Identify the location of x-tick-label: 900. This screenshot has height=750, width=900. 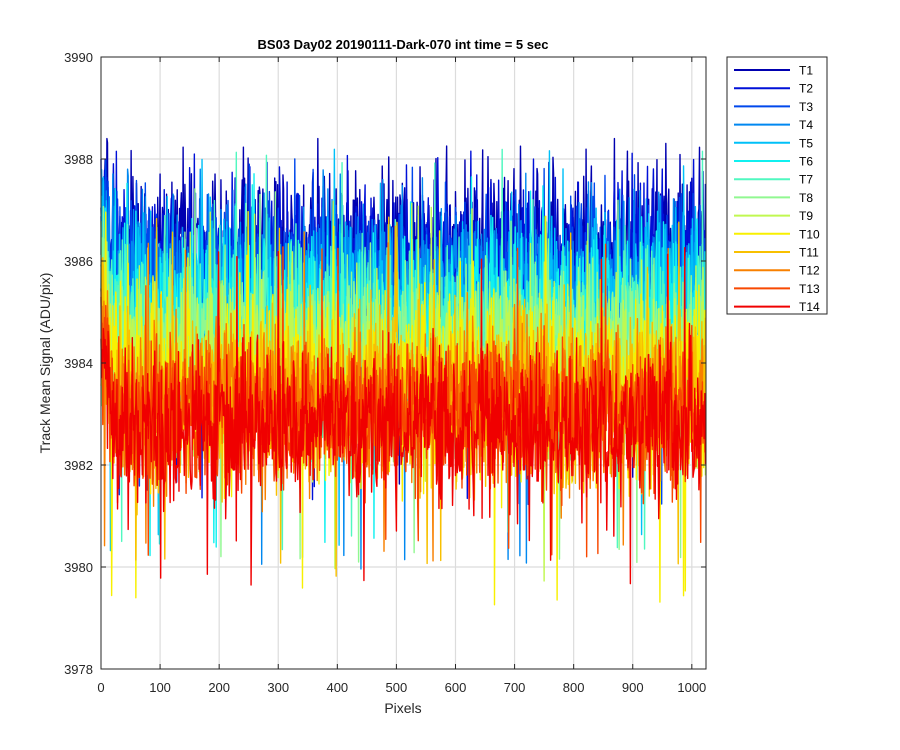
(633, 687).